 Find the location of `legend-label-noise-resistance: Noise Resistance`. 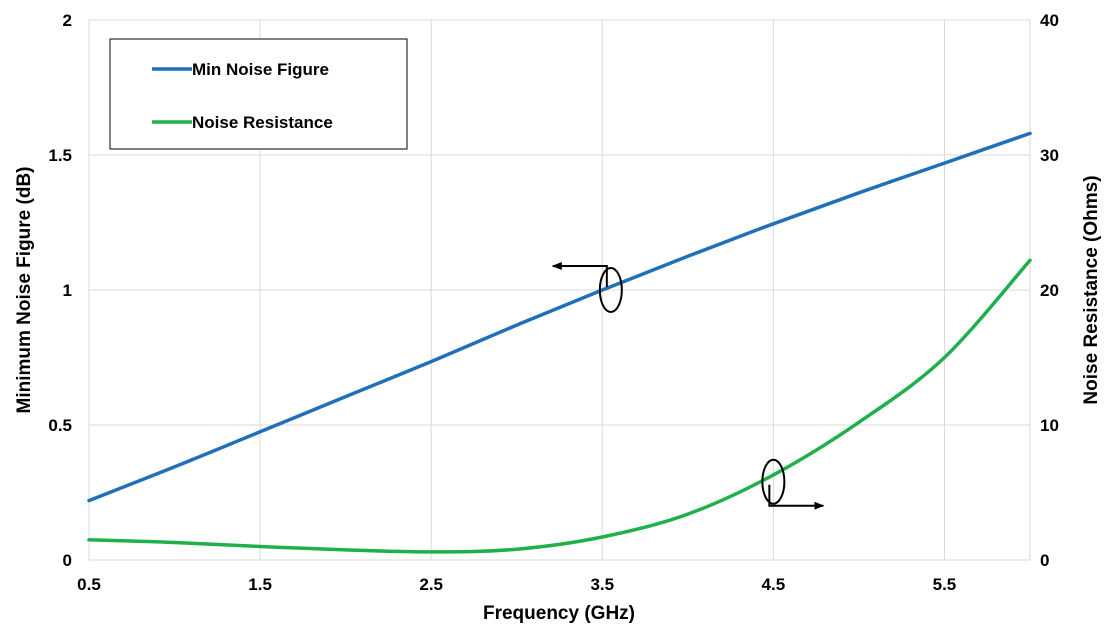

legend-label-noise-resistance: Noise Resistance is located at coordinates (262, 122).